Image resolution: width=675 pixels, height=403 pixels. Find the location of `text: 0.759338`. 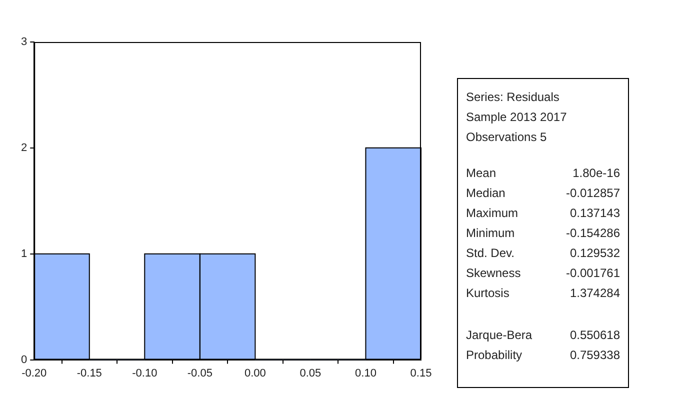

text: 0.759338 is located at coordinates (595, 355).